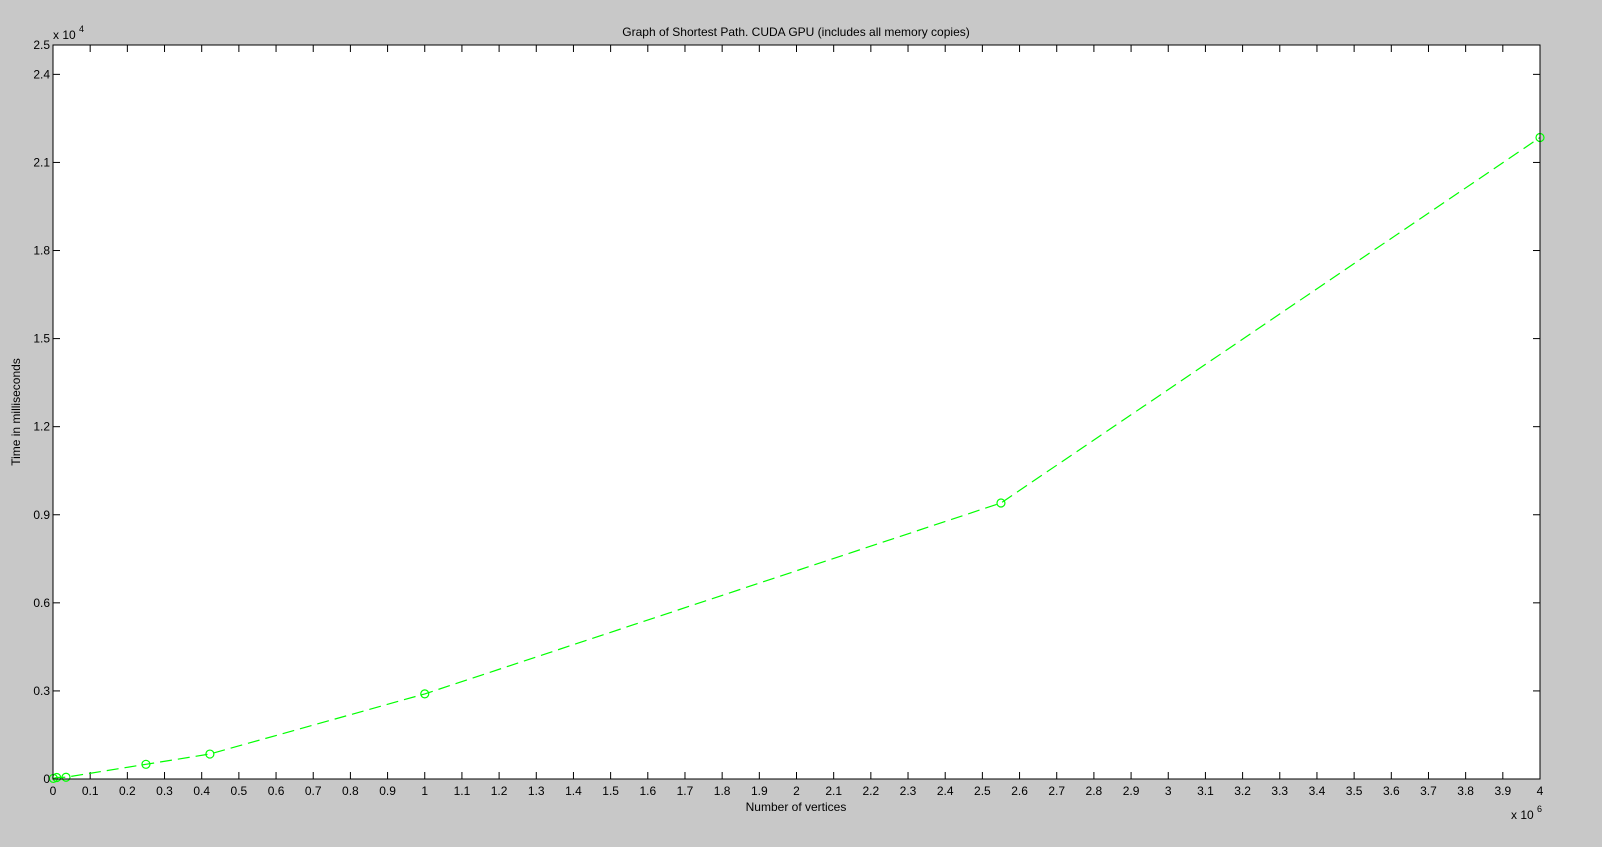 The width and height of the screenshot is (1602, 847). What do you see at coordinates (387, 791) in the screenshot?
I see `x-tick-label: 0.9` at bounding box center [387, 791].